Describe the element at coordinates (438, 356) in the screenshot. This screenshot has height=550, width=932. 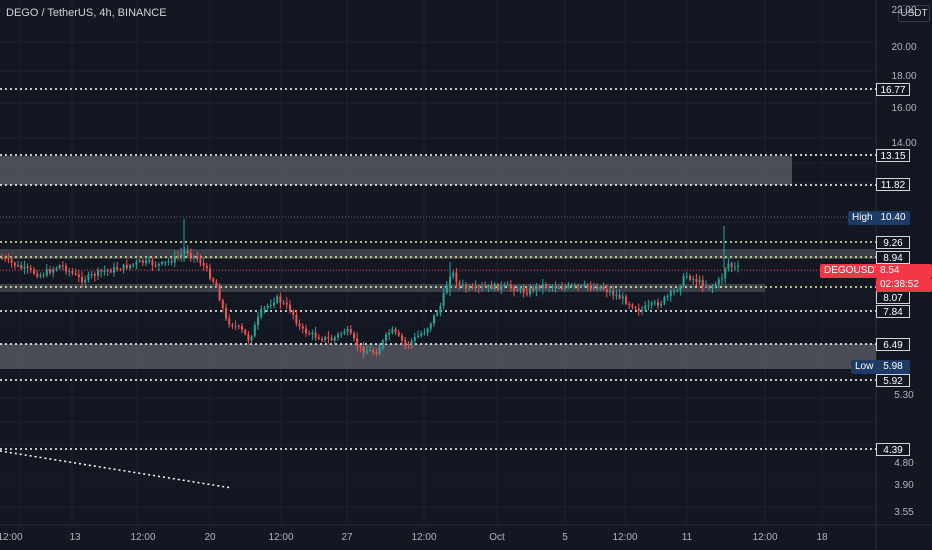
I see `support-zone` at that location.